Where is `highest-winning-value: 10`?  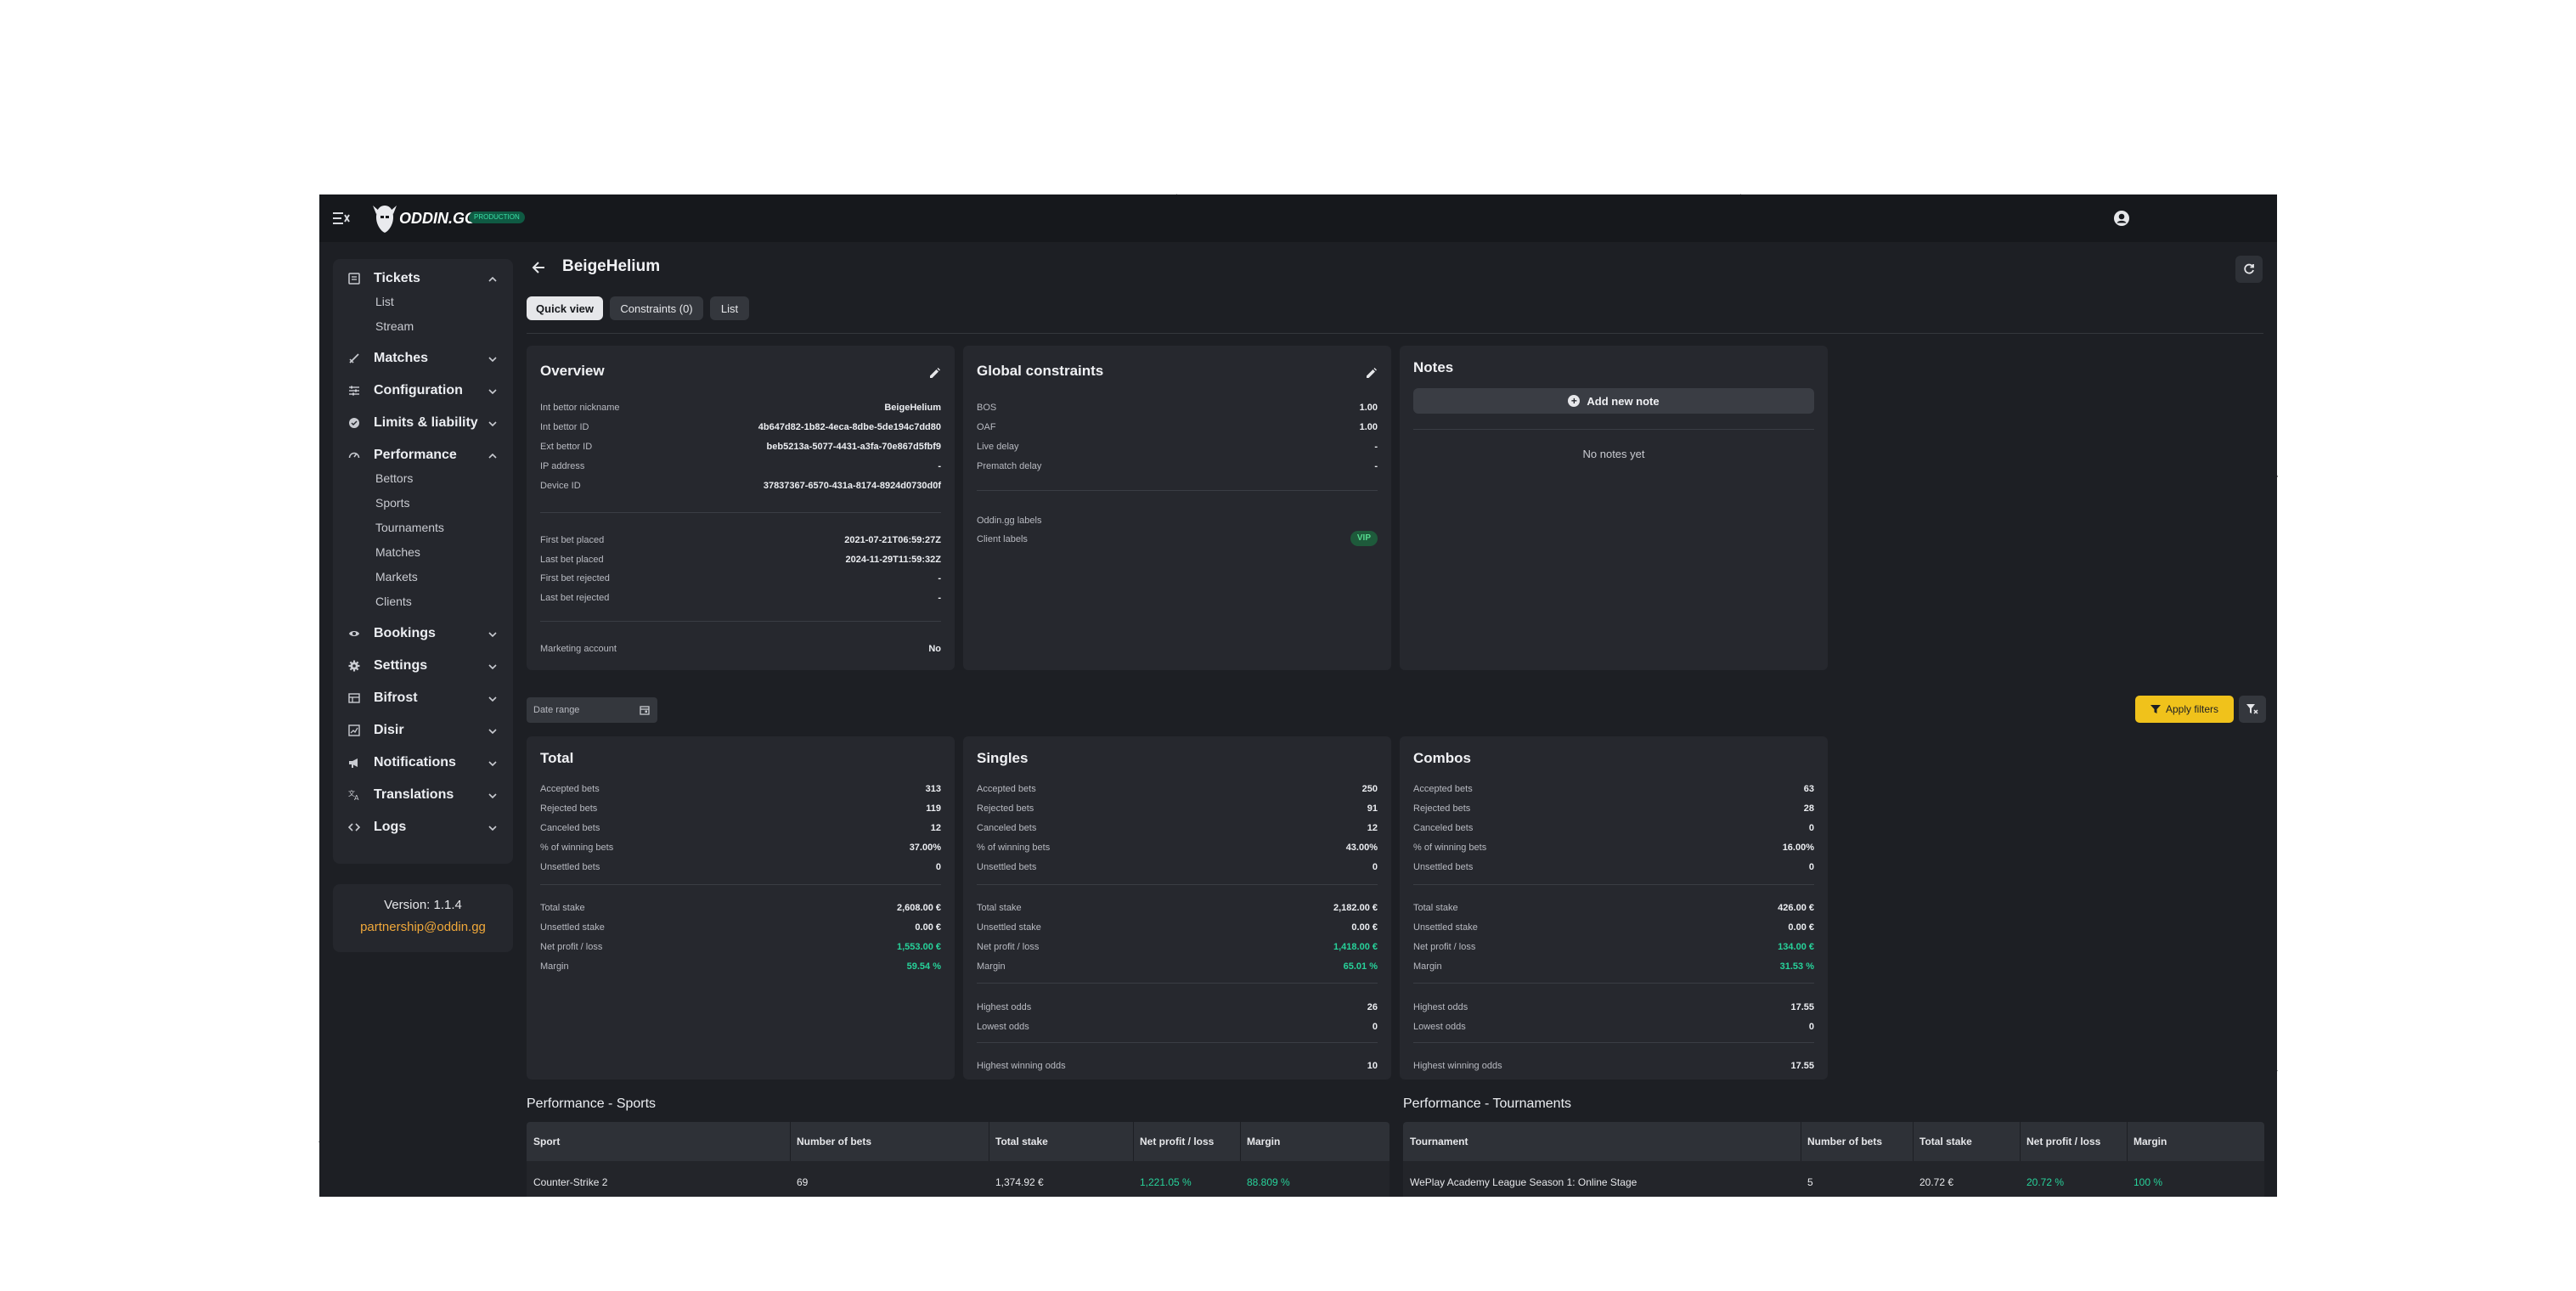
highest-winning-value: 10 is located at coordinates (1372, 1066).